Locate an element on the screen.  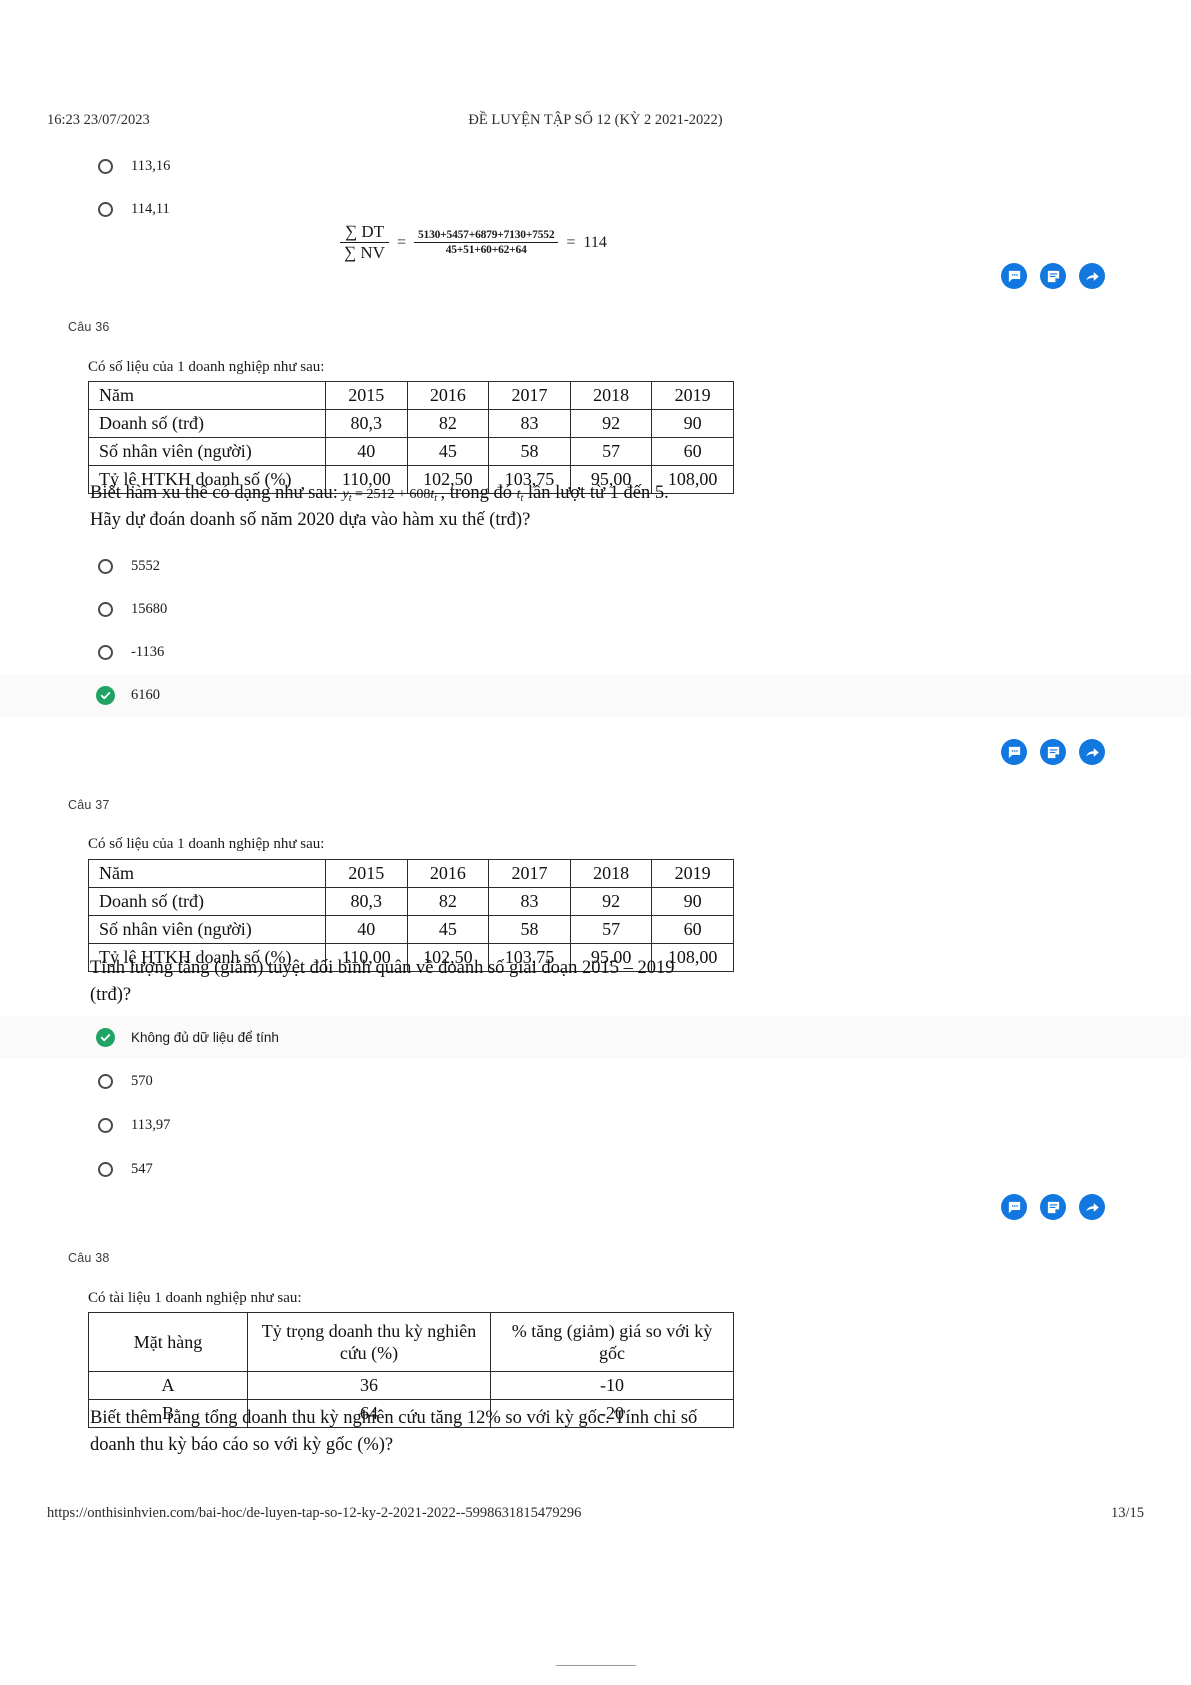
cell: -10 is located at coordinates (612, 1385).